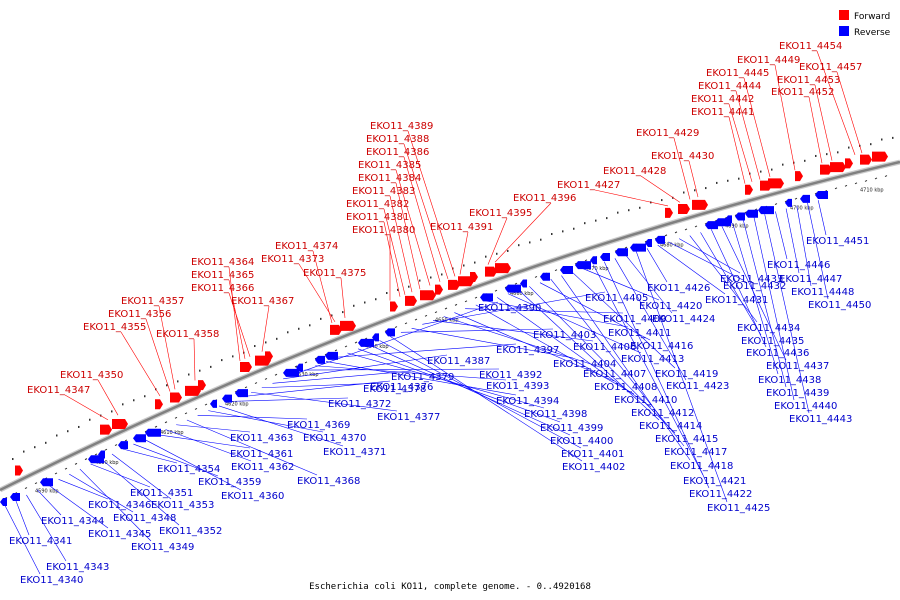 The image size is (900, 600). What do you see at coordinates (354, 452) in the screenshot?
I see `reverse-gene-label: EKO11_4371` at bounding box center [354, 452].